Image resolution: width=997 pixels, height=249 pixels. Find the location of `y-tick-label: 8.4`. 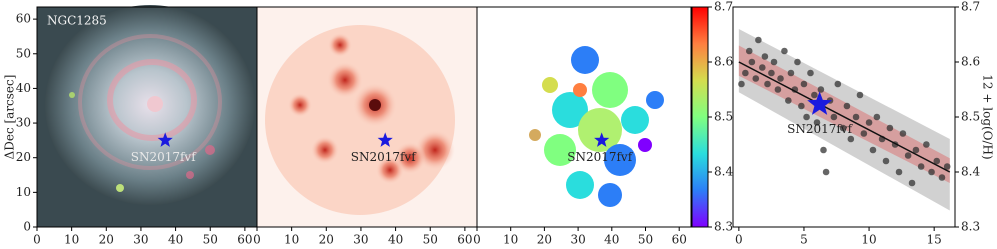

y-tick-label: 8.4 is located at coordinates (970, 172).